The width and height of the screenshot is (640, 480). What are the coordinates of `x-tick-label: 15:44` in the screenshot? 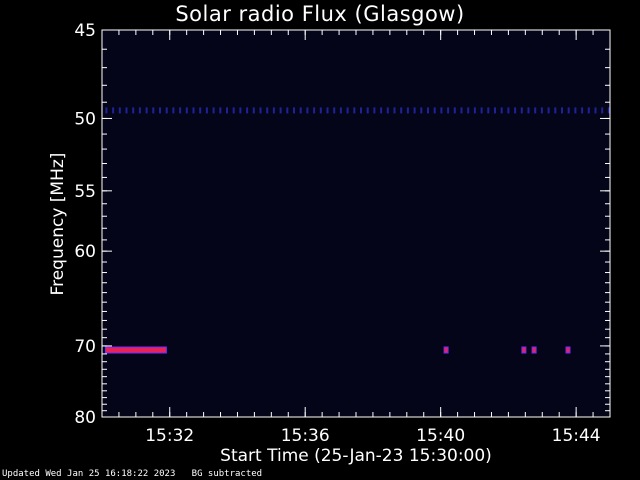 It's located at (576, 436).